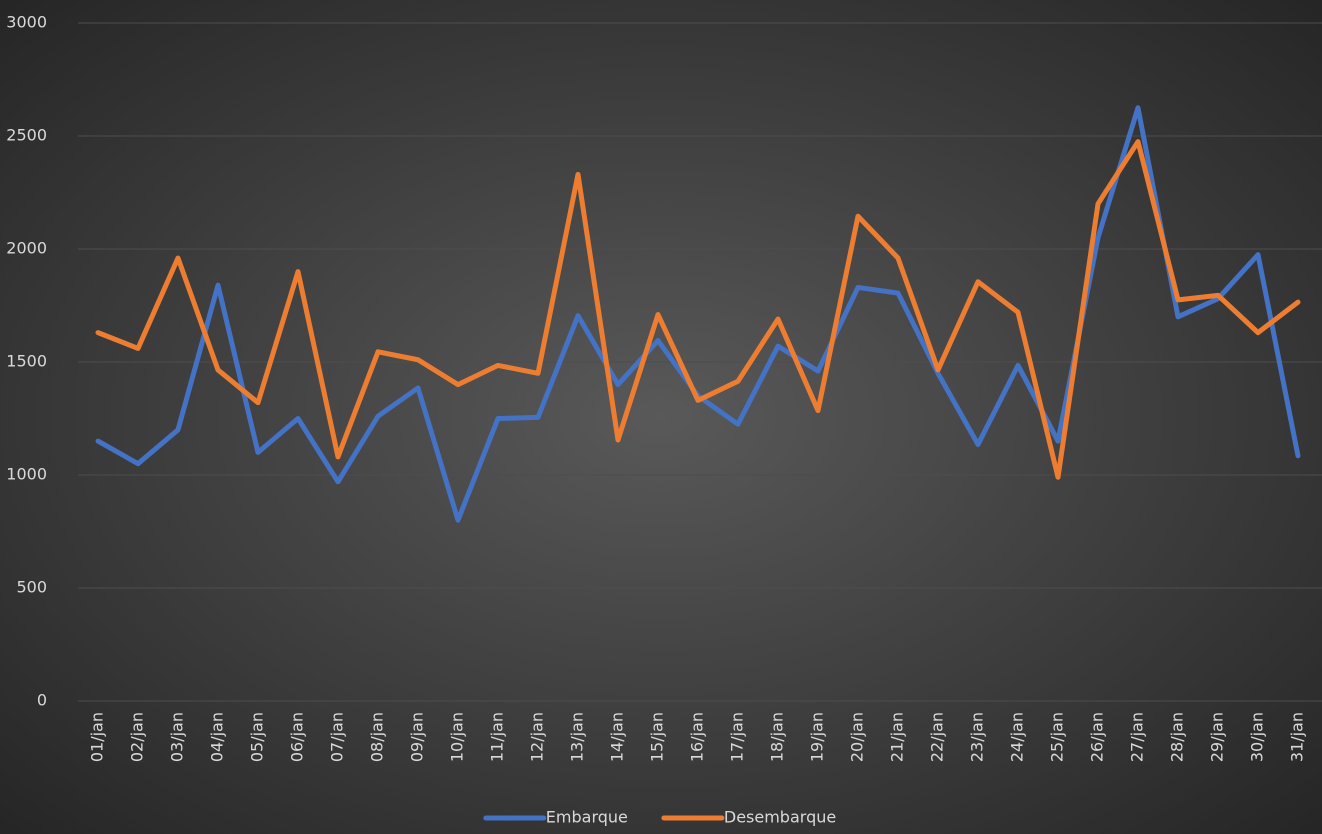  I want to click on x-tick-label: 11/jan, so click(497, 737).